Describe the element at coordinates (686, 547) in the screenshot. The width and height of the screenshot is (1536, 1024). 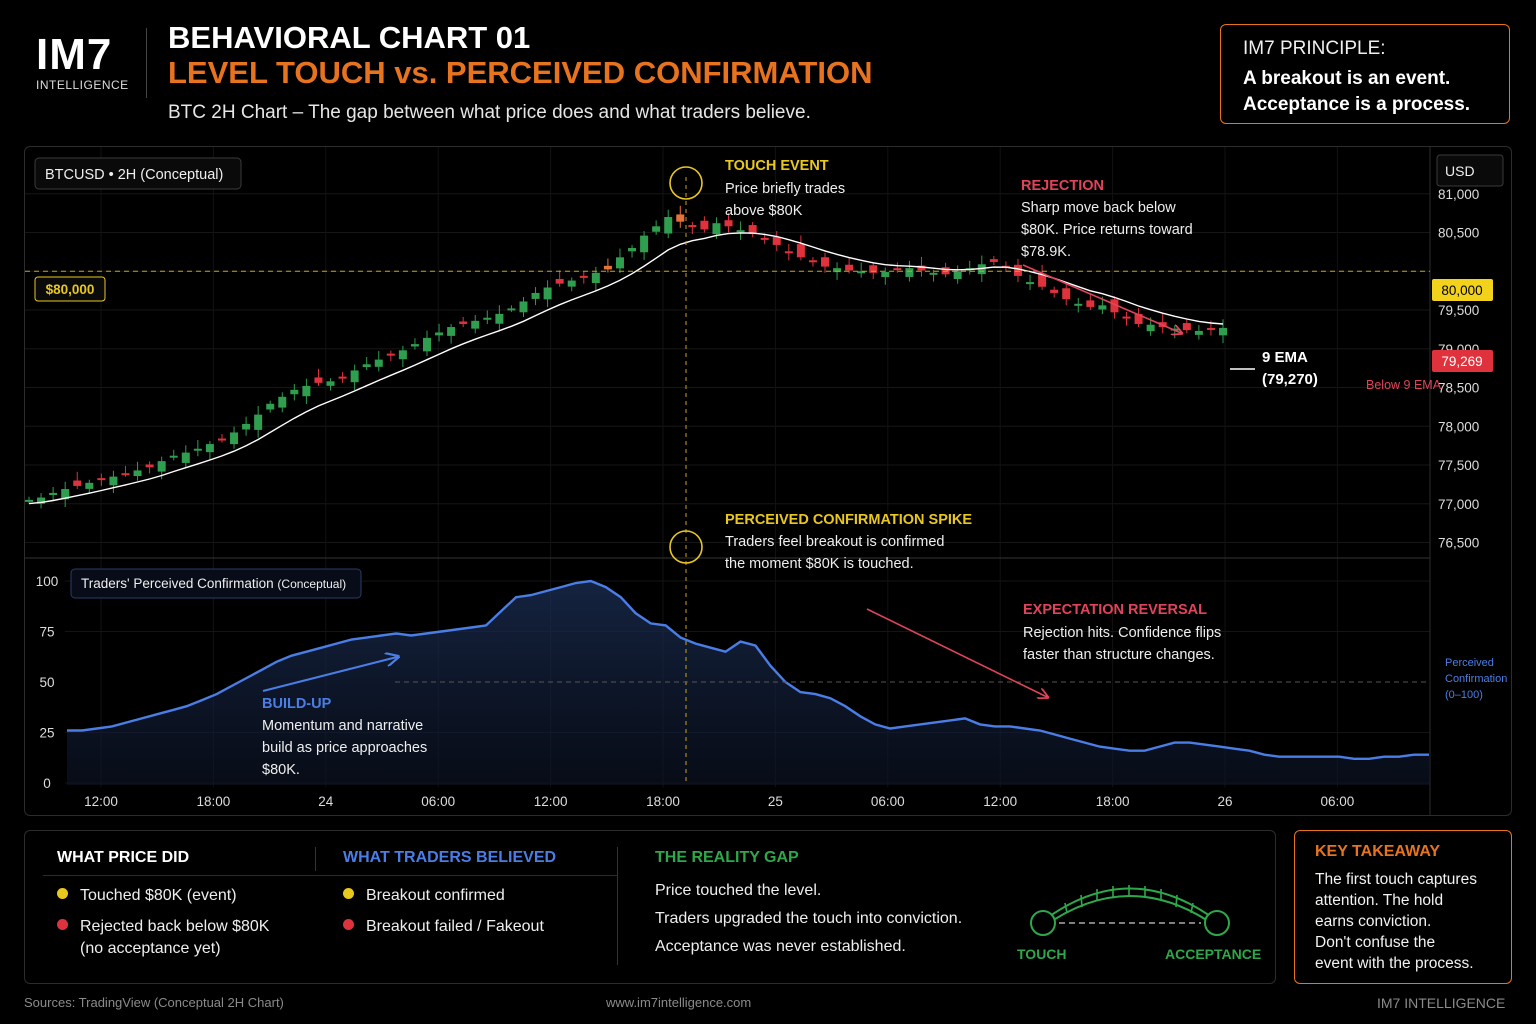
I see `spike-circle` at that location.